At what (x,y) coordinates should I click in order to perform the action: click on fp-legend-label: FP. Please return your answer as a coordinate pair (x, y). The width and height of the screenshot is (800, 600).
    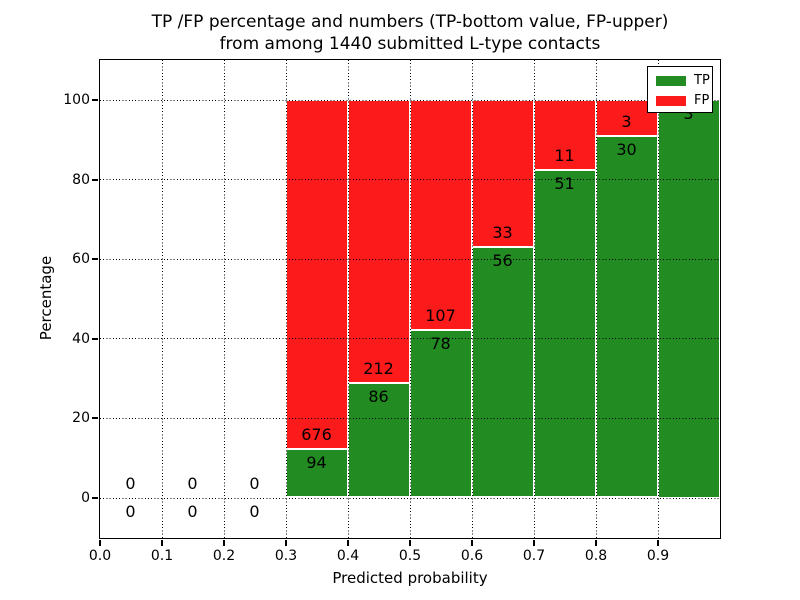
    Looking at the image, I should click on (702, 100).